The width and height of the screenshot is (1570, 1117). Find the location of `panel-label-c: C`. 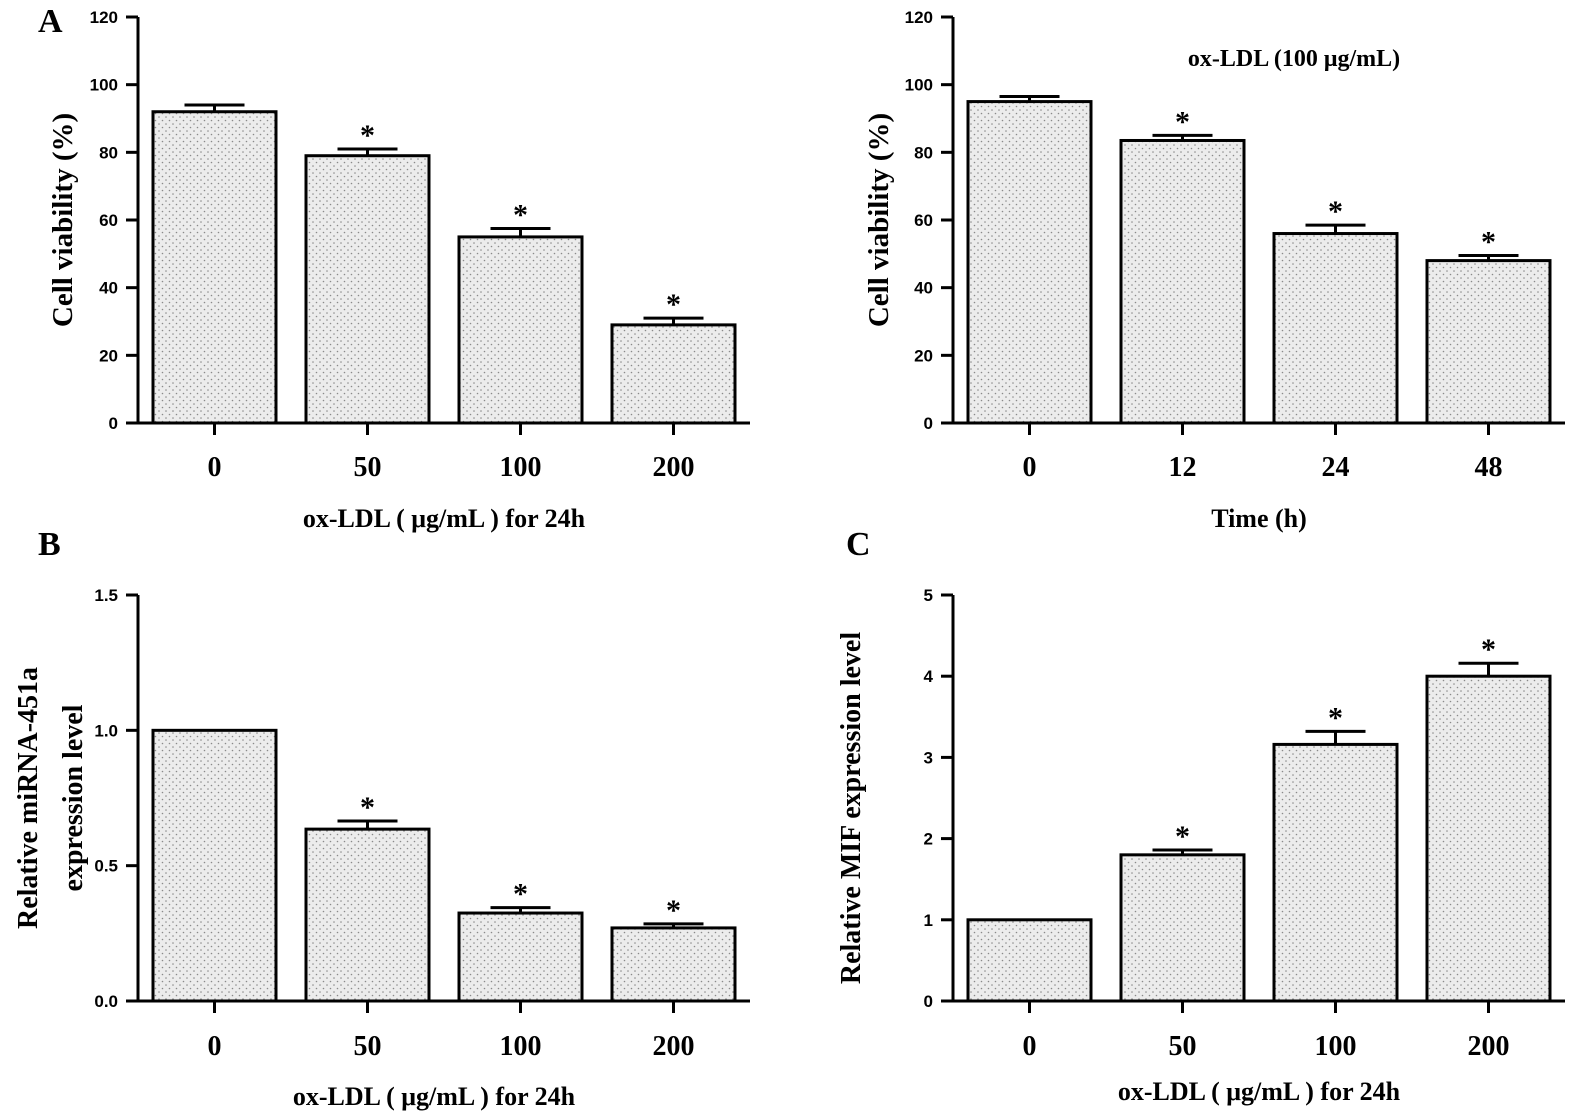

panel-label-c: C is located at coordinates (858, 544).